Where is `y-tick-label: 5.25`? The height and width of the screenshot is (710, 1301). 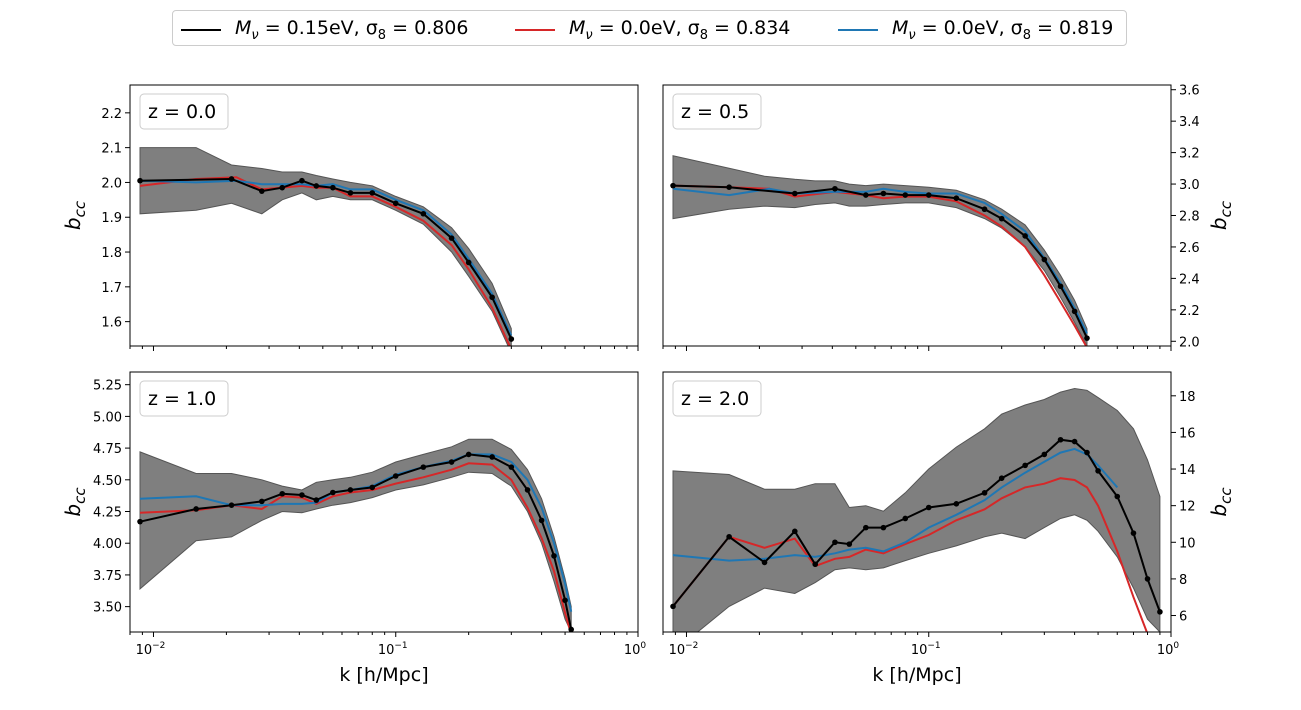
y-tick-label: 5.25 is located at coordinates (107, 386).